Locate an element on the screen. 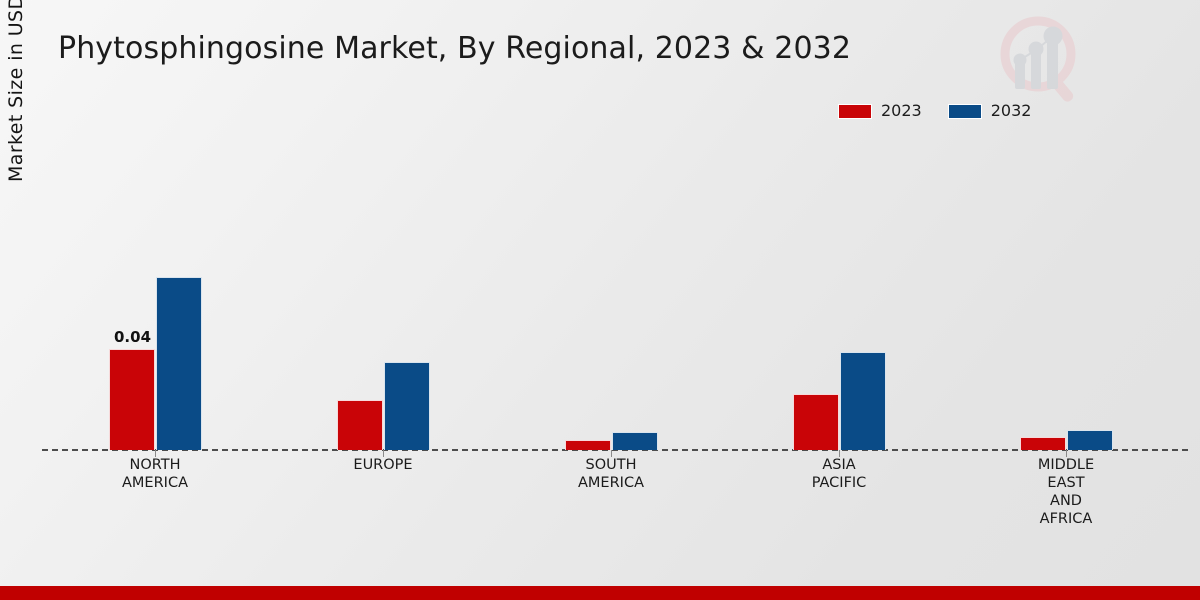 This screenshot has height=600, width=1200. y-axis-title-text: Market Size in USD Billion is located at coordinates (16, 91).